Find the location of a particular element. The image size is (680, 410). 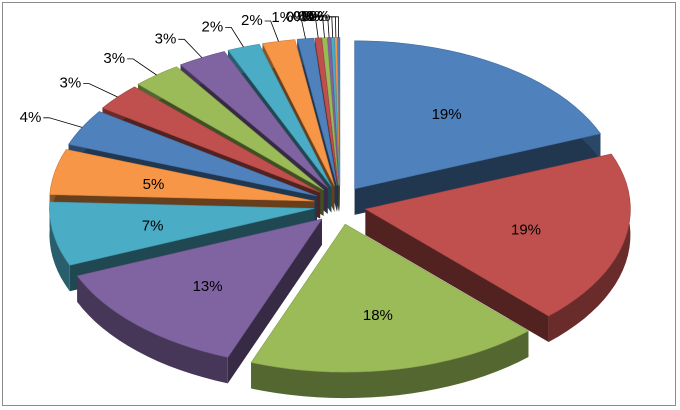

data-label-4: 13% is located at coordinates (208, 286).